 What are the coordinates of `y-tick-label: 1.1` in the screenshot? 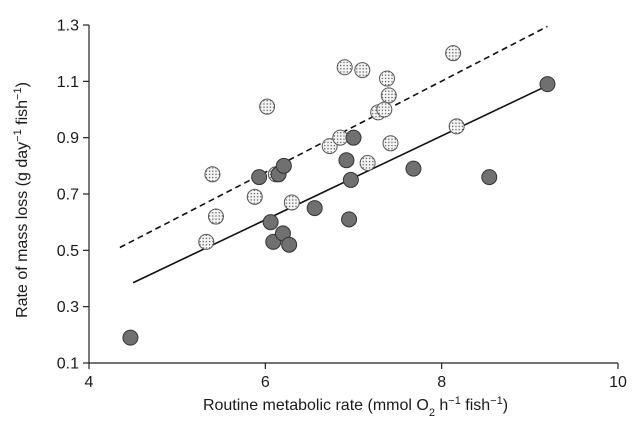 It's located at (68, 82).